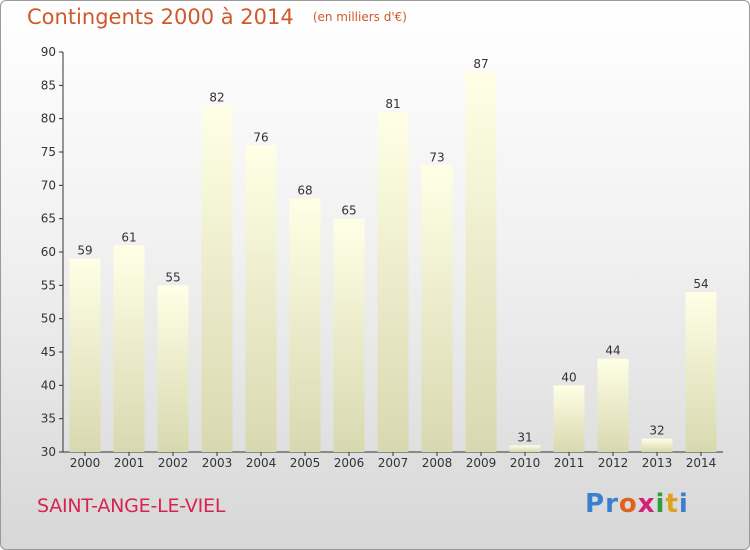 The image size is (750, 550). What do you see at coordinates (436, 157) in the screenshot?
I see `data-label-2008: 73` at bounding box center [436, 157].